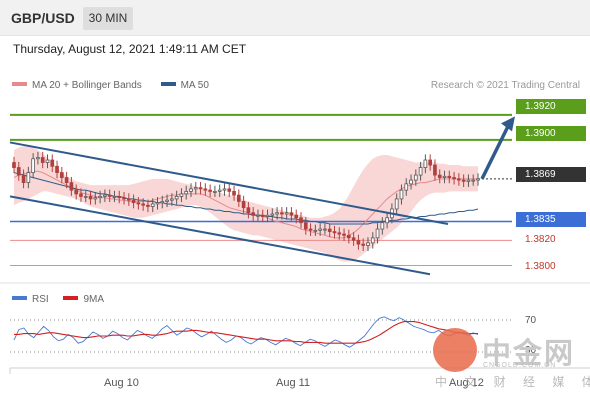  I want to click on symbol-title: GBP/USD, so click(43, 18).